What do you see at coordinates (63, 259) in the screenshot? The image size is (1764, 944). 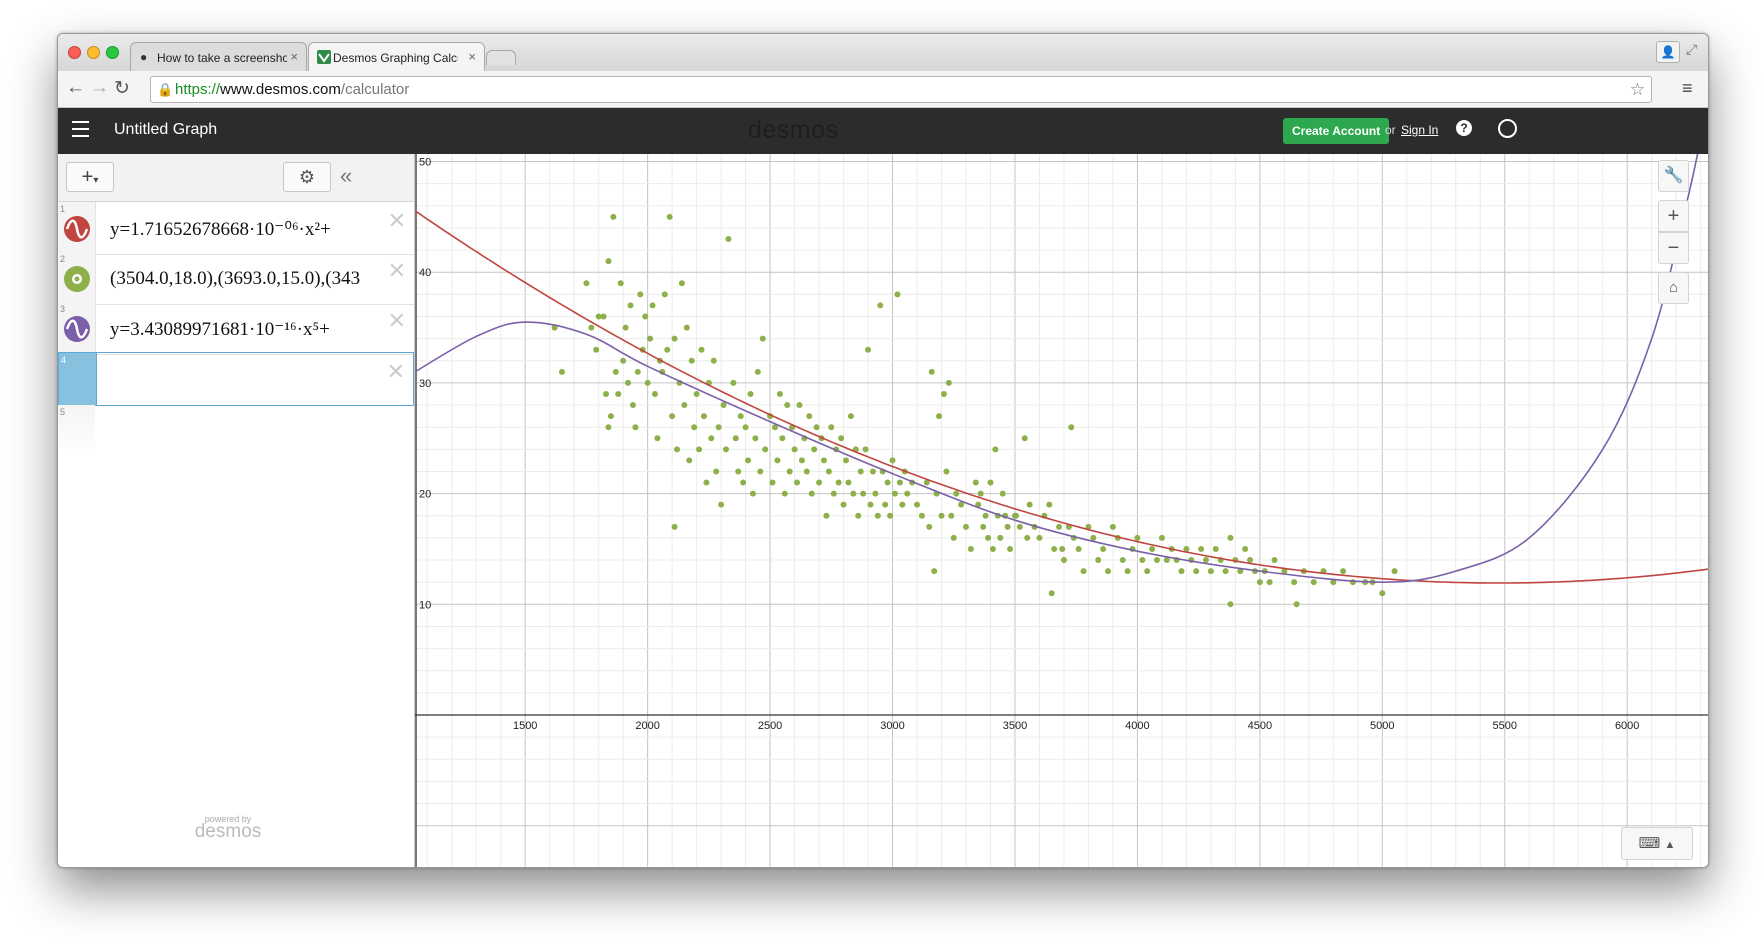 I see `expression-index: 2` at bounding box center [63, 259].